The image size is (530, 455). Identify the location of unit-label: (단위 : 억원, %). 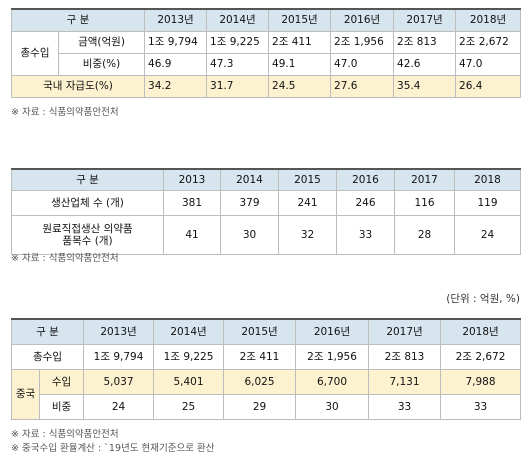
(483, 299).